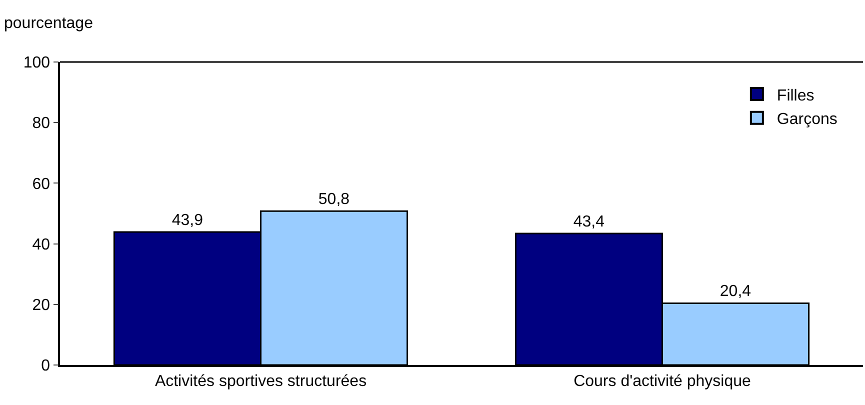 The width and height of the screenshot is (865, 405). Describe the element at coordinates (589, 222) in the screenshot. I see `data-label: 43,4` at that location.